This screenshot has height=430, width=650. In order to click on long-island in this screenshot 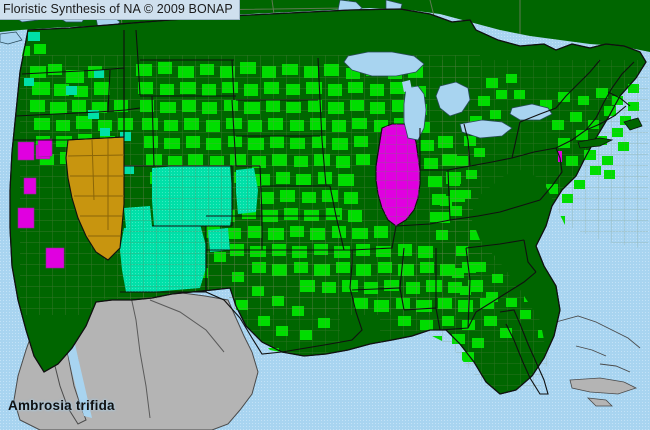, I will do `click(595, 143)`.